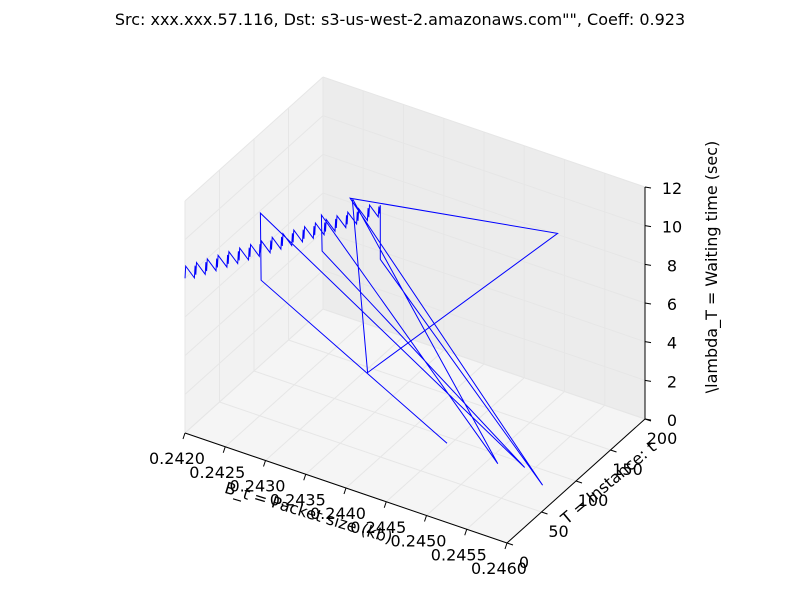 This screenshot has width=800, height=600. I want to click on y-tick-label: 0, so click(524, 562).